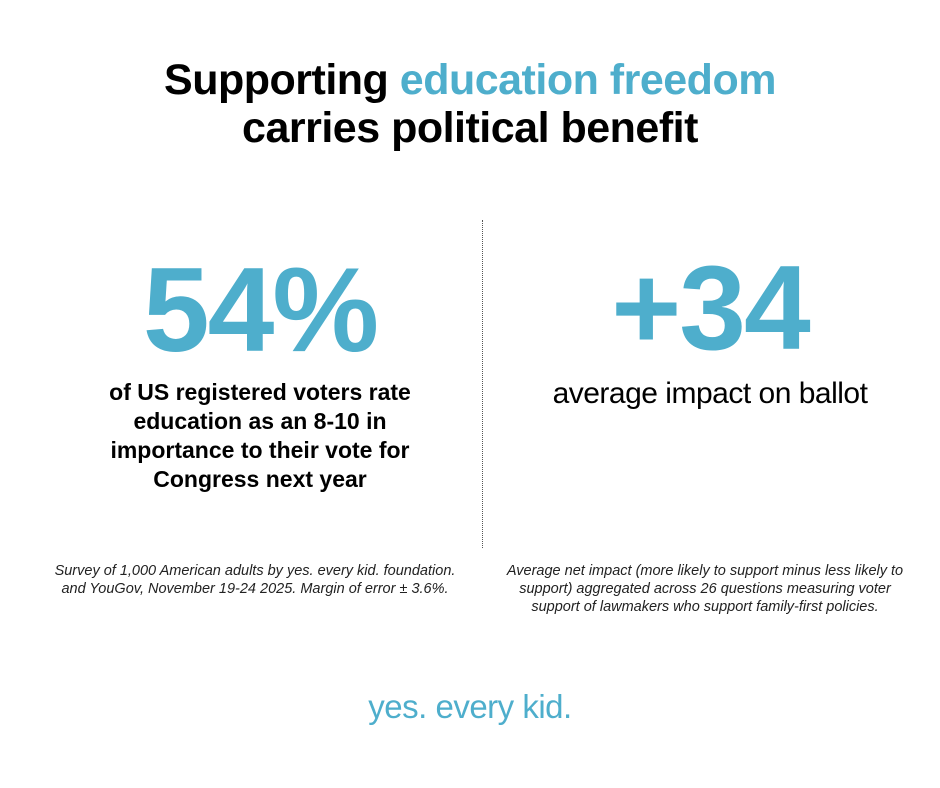 This screenshot has width=940, height=788. What do you see at coordinates (282, 80) in the screenshot?
I see `headline-part1: Supporting` at bounding box center [282, 80].